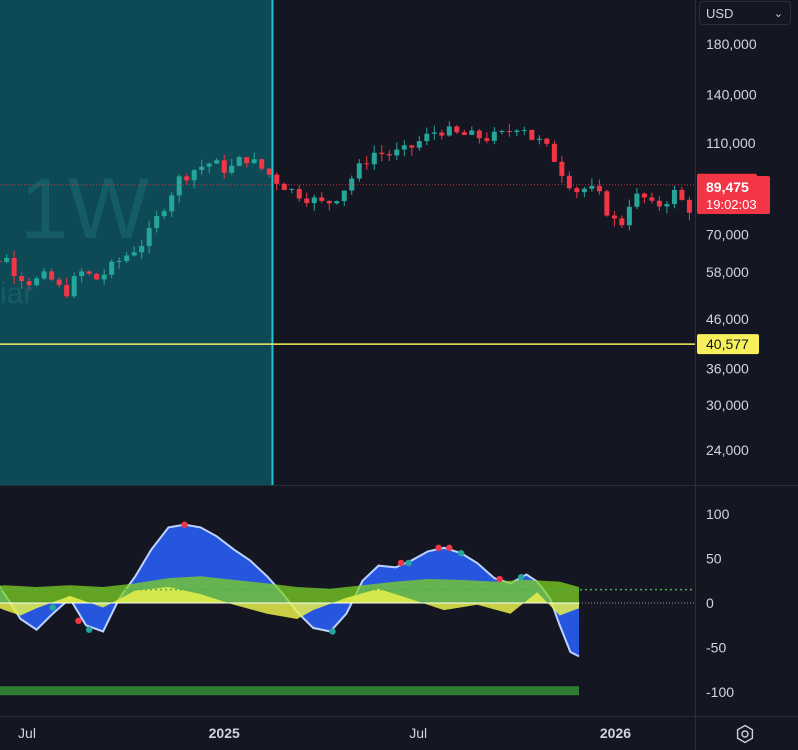 This screenshot has height=750, width=798. I want to click on settings-button, so click(745, 734).